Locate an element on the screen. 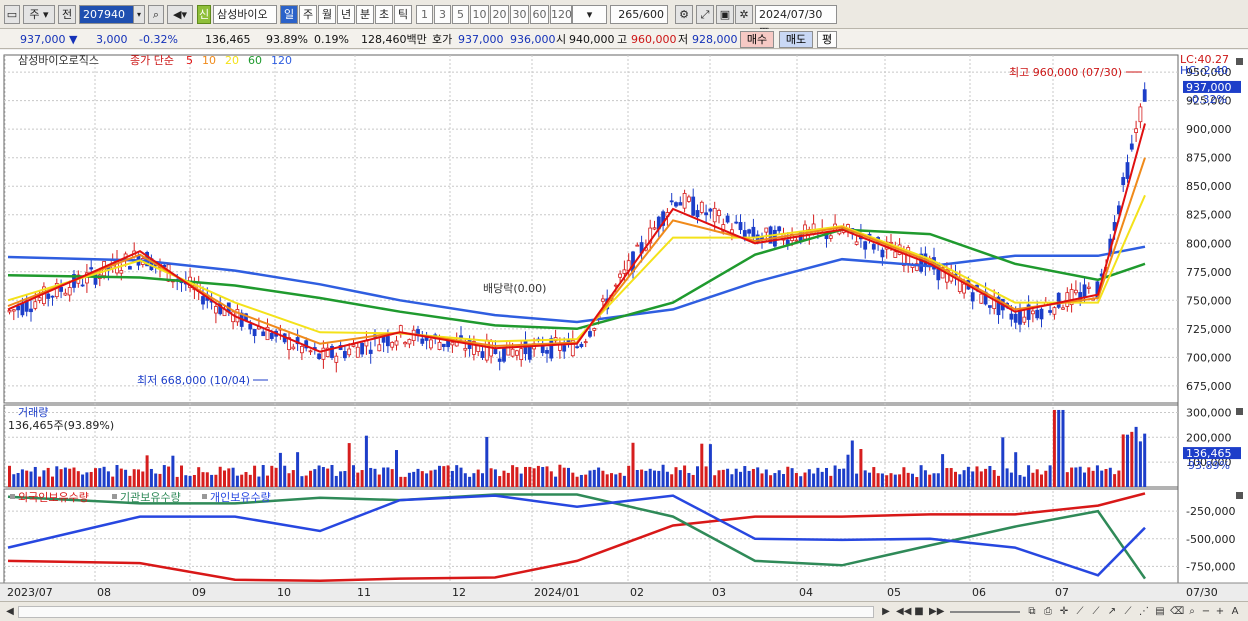  code-dropdown-icon: ▾ is located at coordinates (139, 14).